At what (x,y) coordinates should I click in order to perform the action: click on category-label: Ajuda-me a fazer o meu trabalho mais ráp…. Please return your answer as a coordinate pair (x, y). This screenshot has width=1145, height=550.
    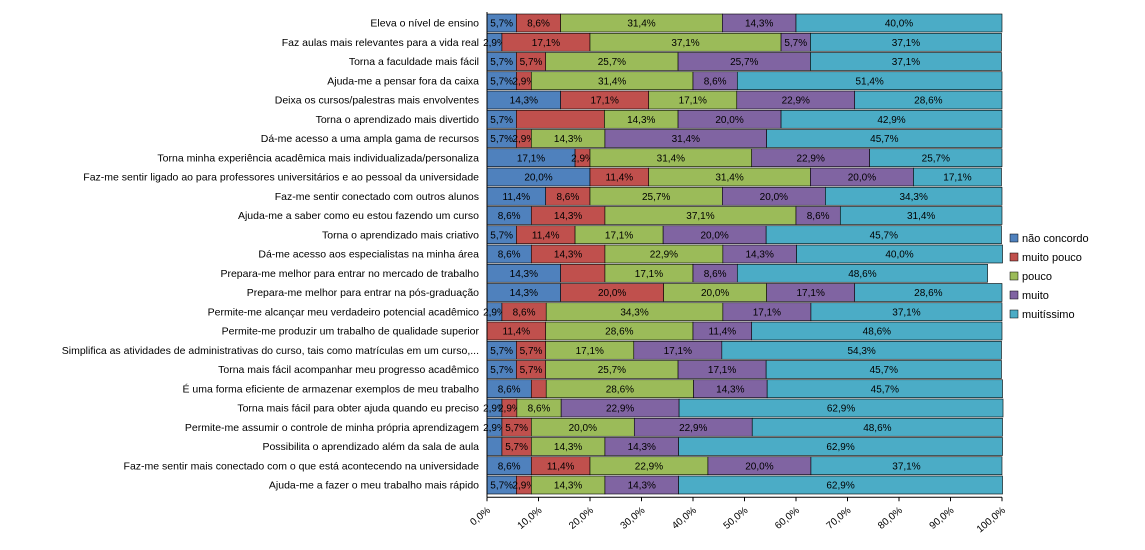
    Looking at the image, I should click on (374, 486).